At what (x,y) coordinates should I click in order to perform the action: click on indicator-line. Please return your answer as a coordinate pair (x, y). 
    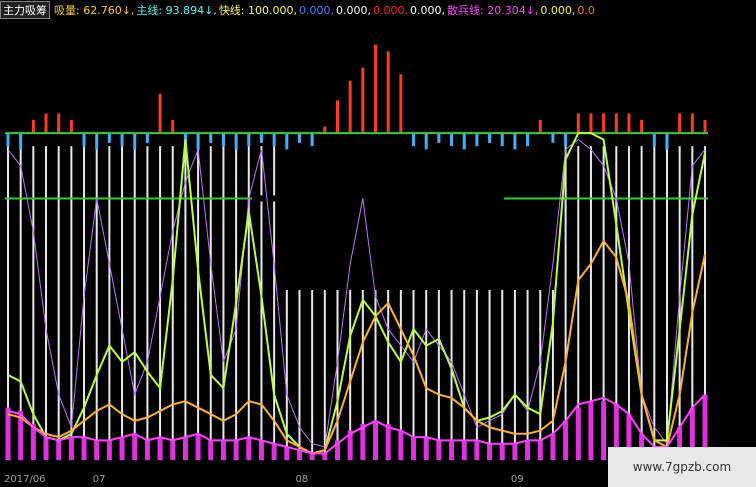
    Looking at the image, I should click on (356, 424).